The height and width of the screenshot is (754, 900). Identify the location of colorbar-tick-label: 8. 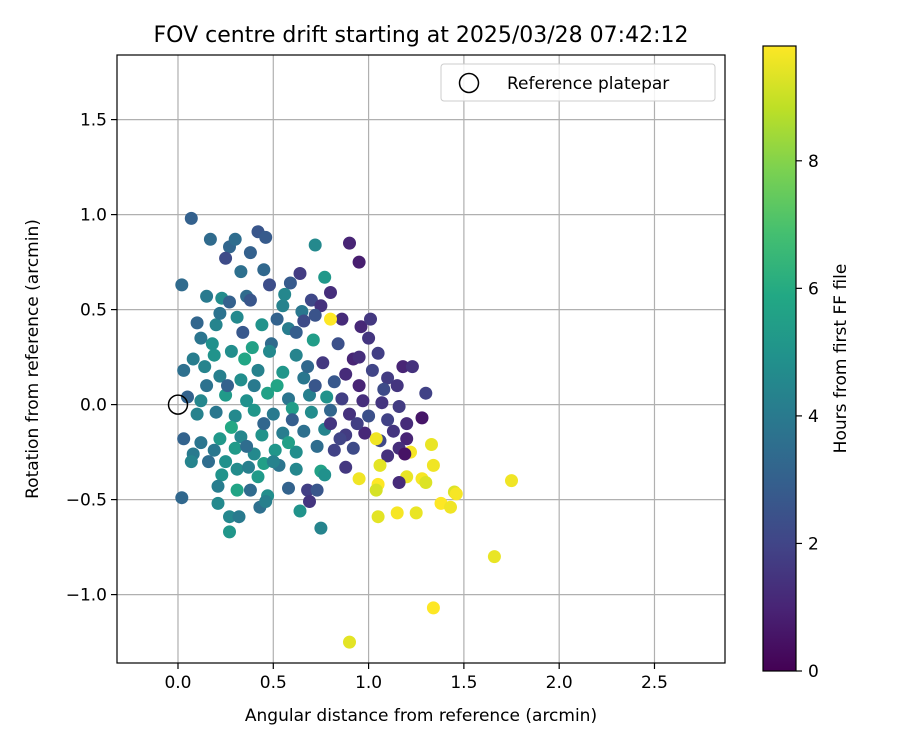
(813, 162).